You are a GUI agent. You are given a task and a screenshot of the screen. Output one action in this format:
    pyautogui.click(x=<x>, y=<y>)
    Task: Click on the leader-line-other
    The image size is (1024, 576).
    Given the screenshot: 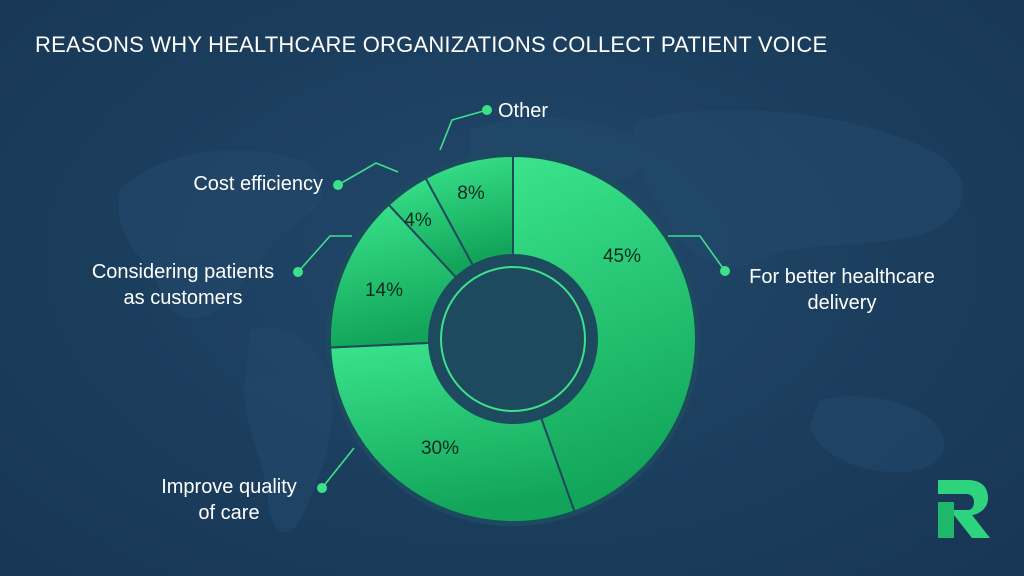 What is the action you would take?
    pyautogui.click(x=463, y=130)
    